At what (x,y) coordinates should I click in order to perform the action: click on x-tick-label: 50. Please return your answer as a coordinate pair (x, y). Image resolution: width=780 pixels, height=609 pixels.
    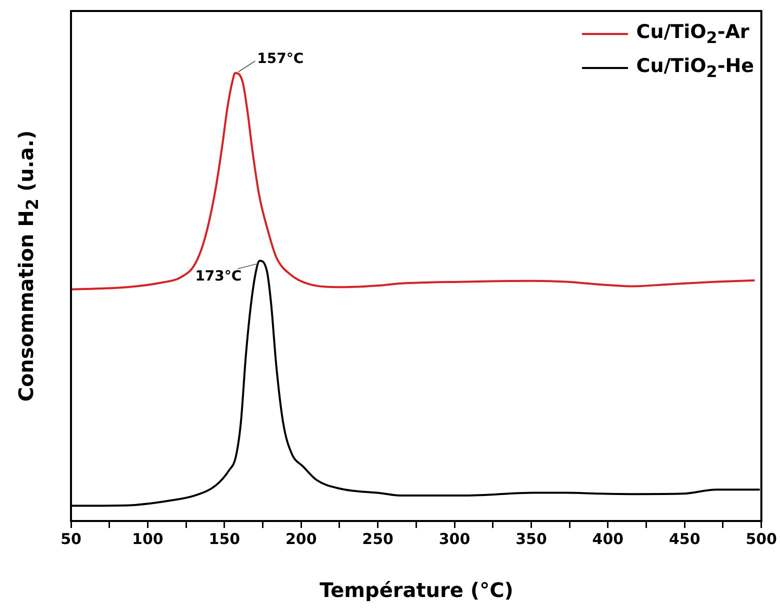
    Looking at the image, I should click on (71, 539).